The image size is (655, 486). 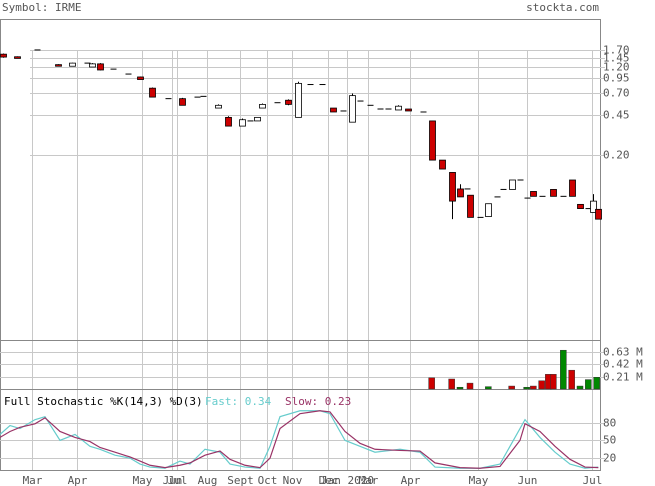 What do you see at coordinates (623, 352) in the screenshot?
I see `y-tick-label: 0.63 M` at bounding box center [623, 352].